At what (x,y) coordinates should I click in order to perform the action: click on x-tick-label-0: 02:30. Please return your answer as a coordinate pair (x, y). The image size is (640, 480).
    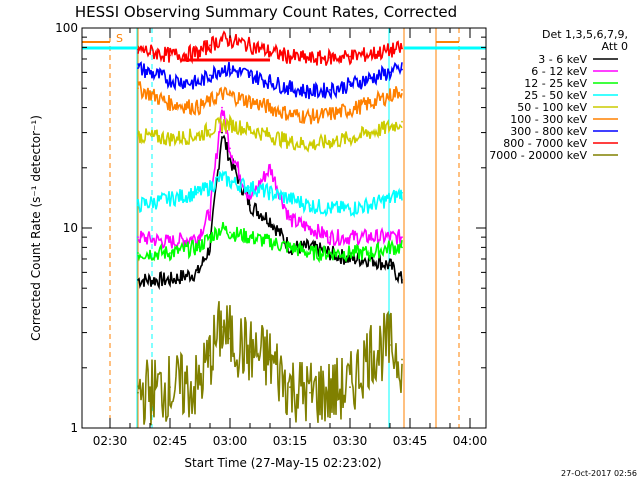
    Looking at the image, I should click on (110, 441).